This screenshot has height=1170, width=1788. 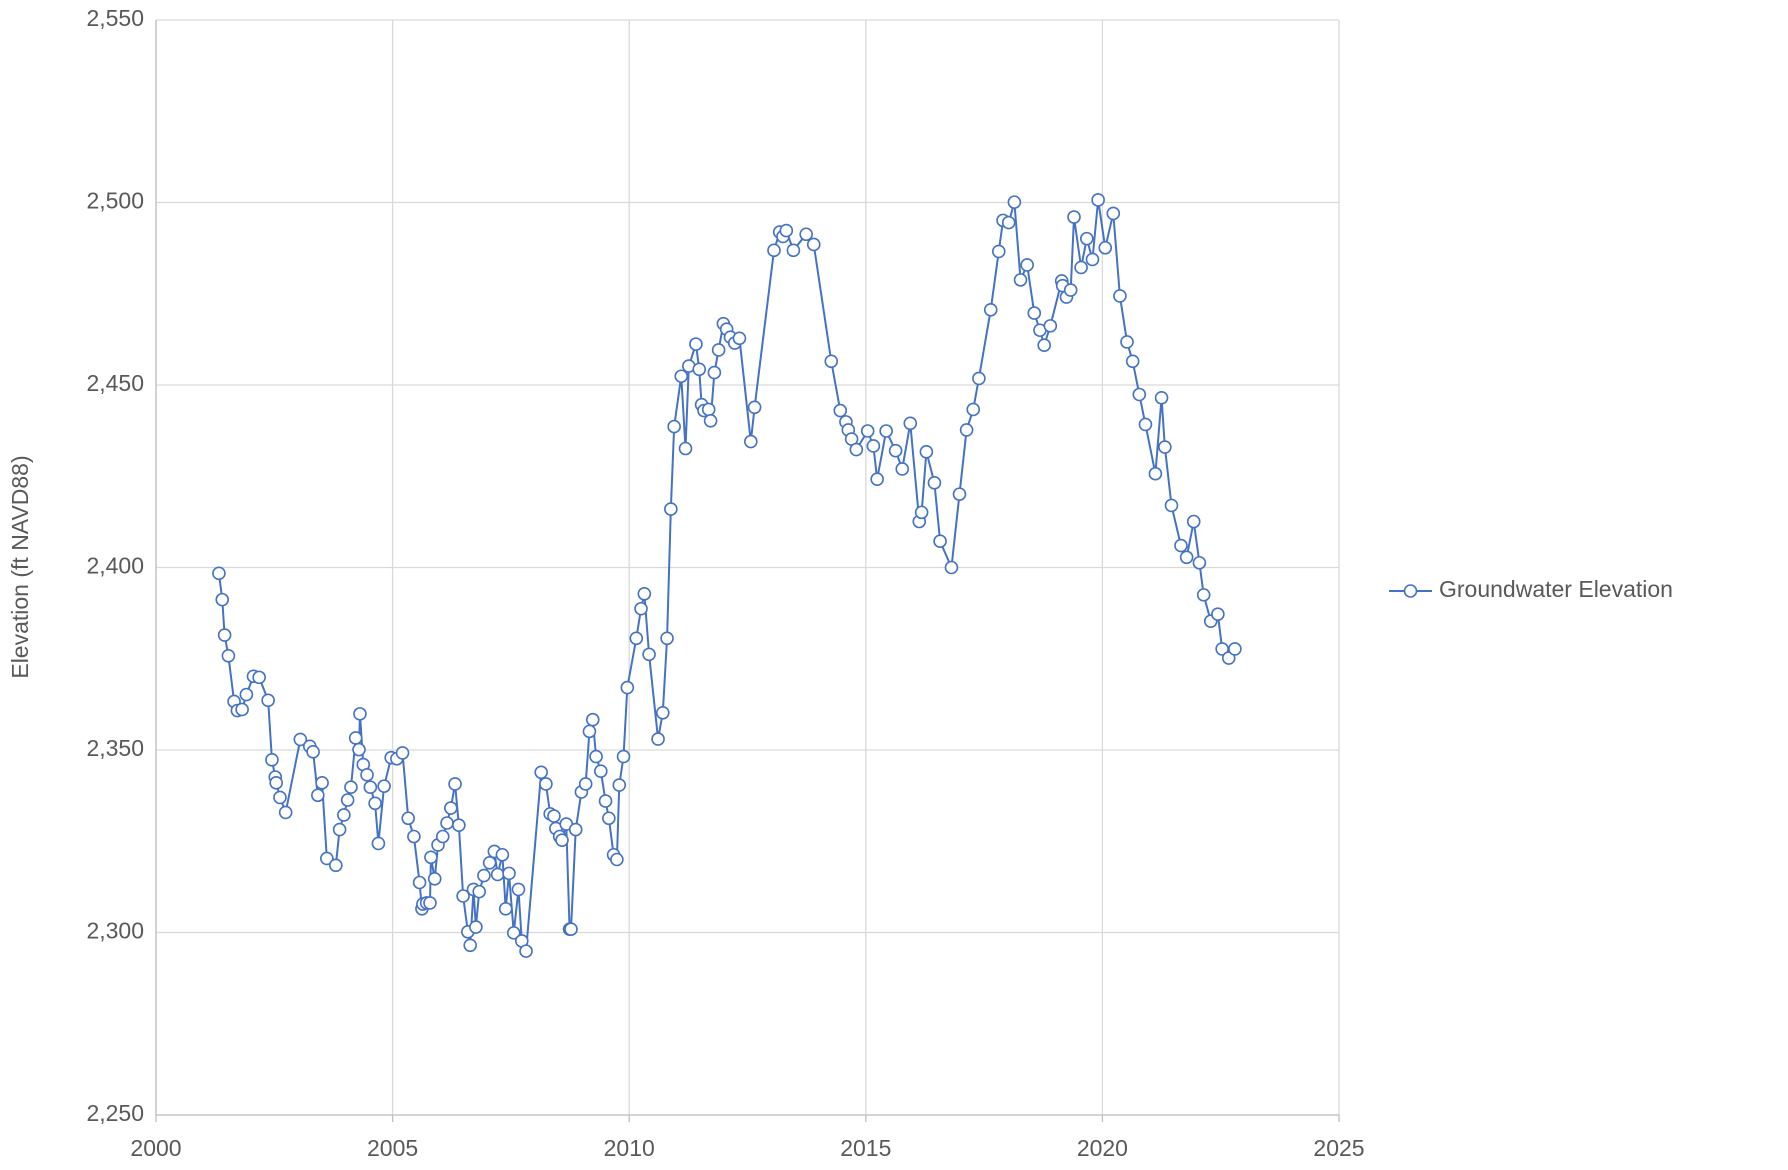 I want to click on y-tick-label: 2,250, so click(x=115, y=1113).